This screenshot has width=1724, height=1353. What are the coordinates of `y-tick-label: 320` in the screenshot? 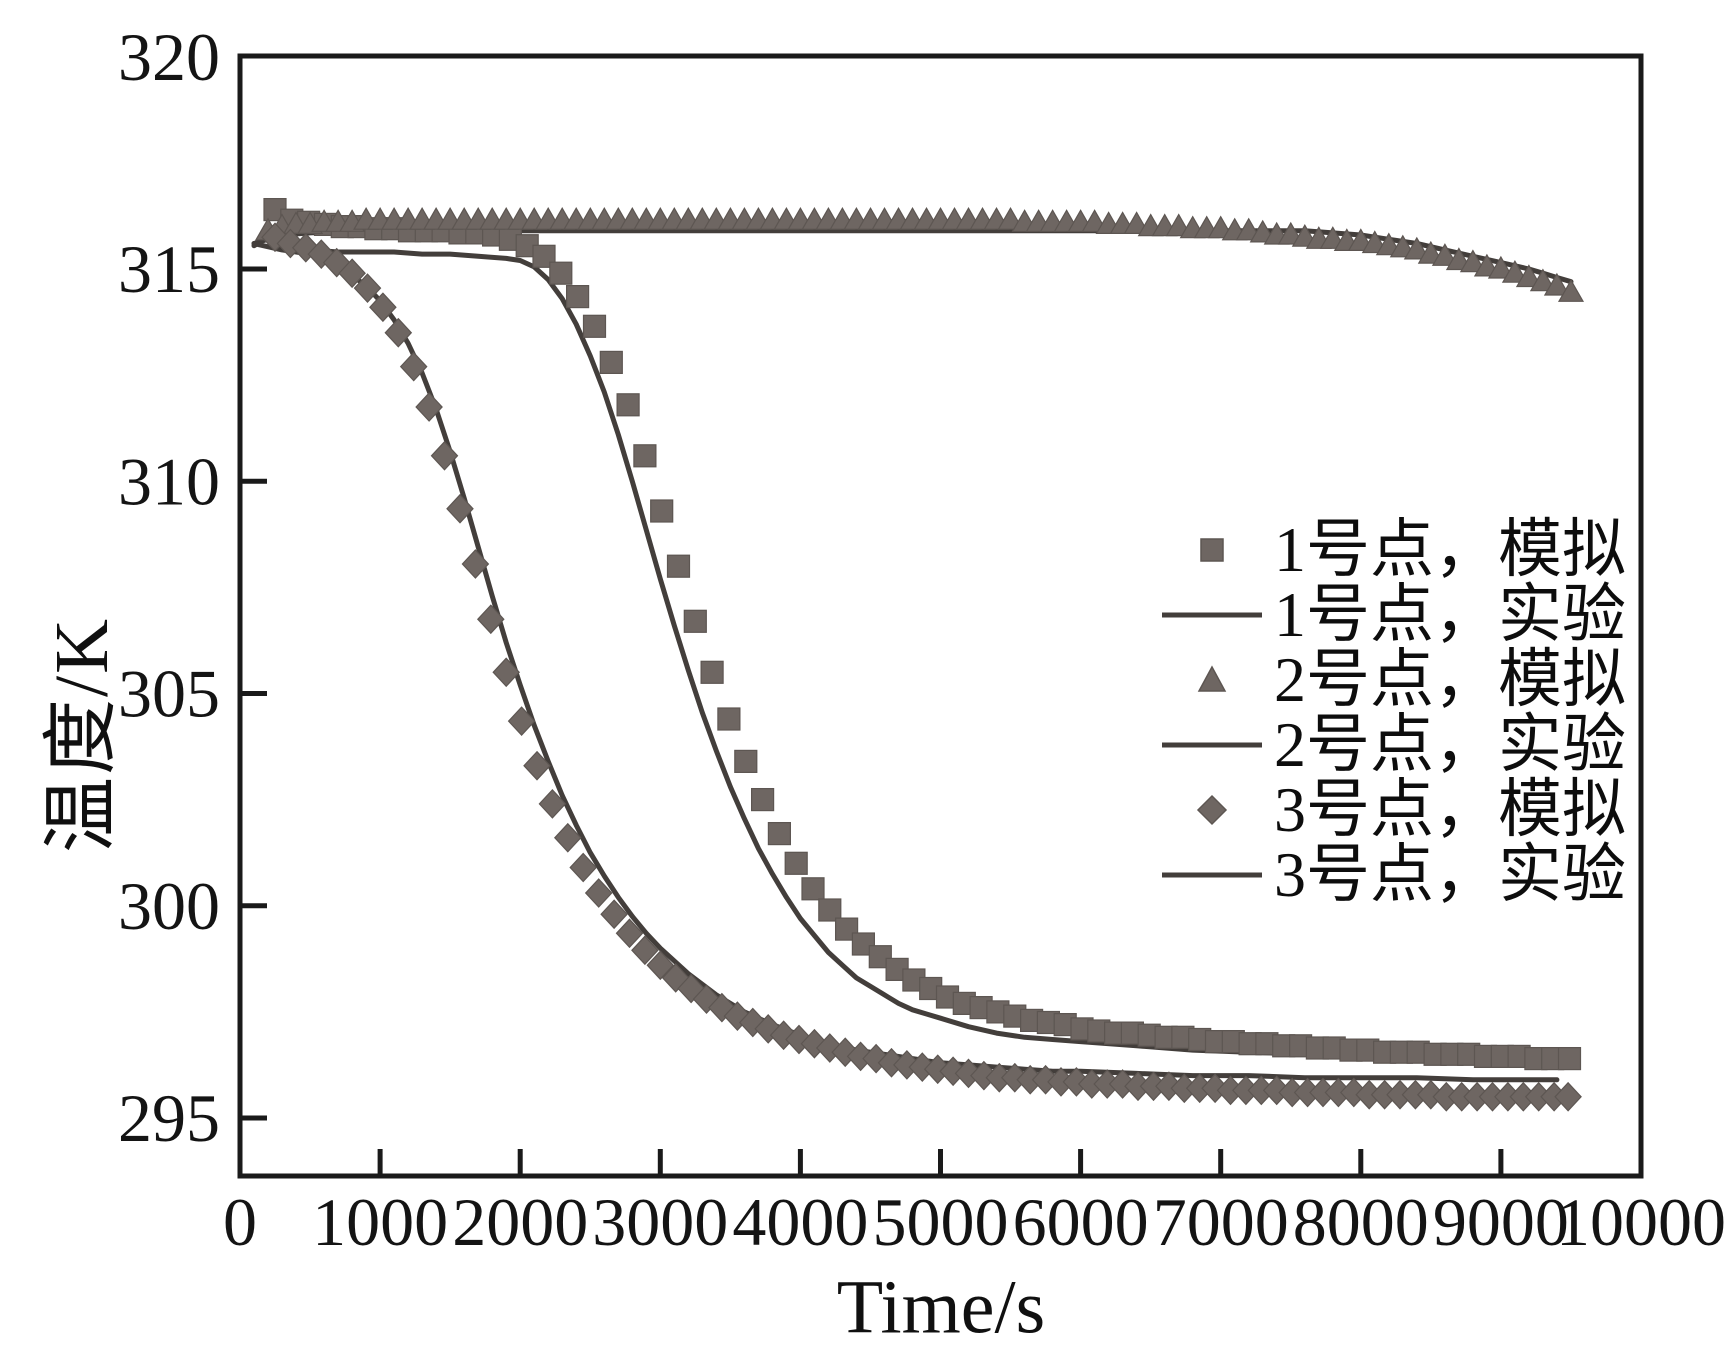 It's located at (169, 57).